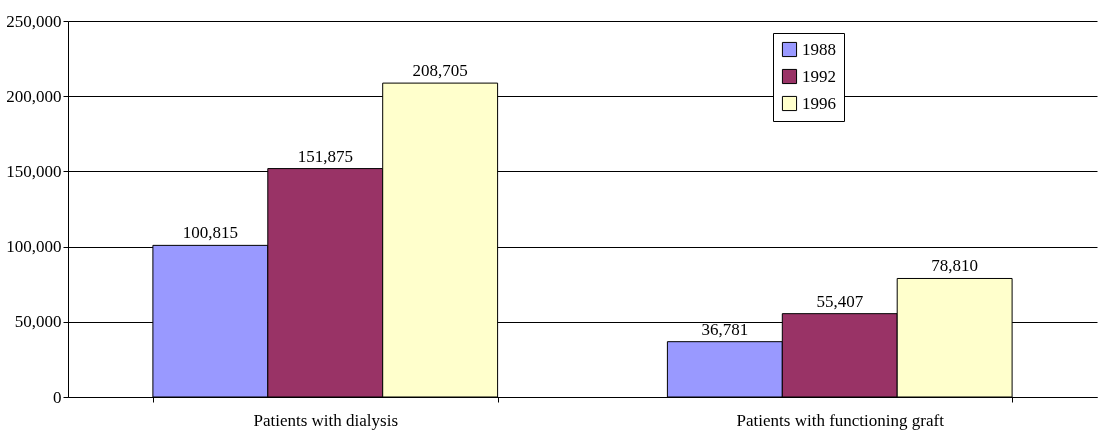 The height and width of the screenshot is (433, 1099). I want to click on data-label: 100,815, so click(210, 233).